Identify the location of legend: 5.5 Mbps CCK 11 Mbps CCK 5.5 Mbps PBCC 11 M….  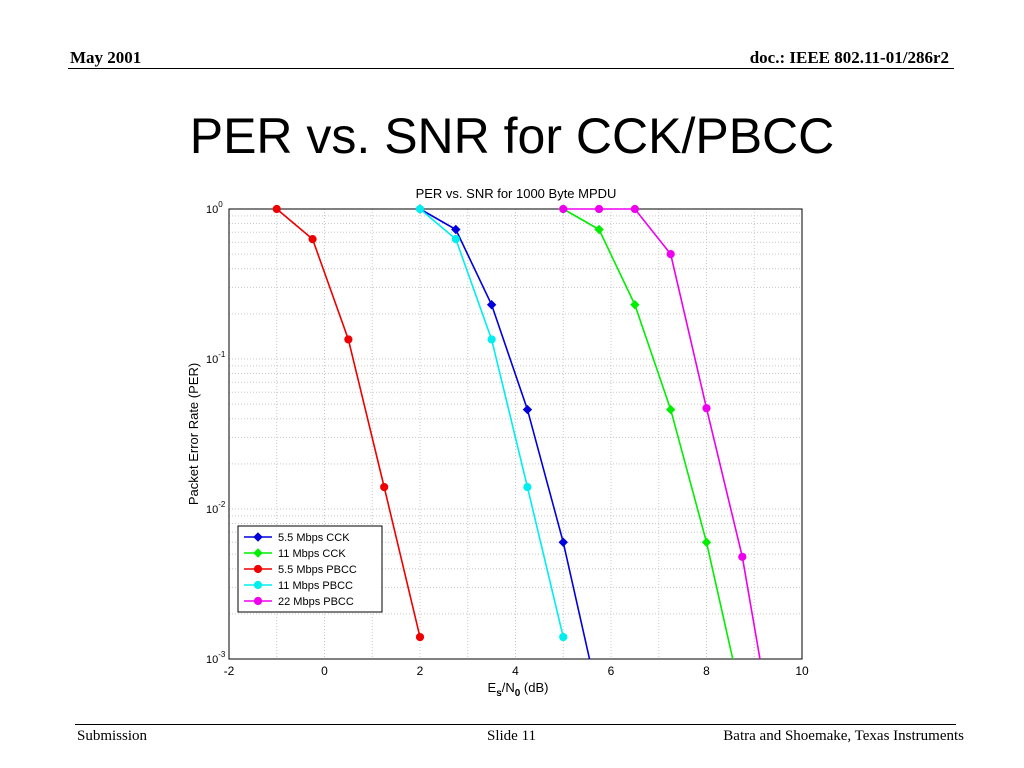
(310, 569).